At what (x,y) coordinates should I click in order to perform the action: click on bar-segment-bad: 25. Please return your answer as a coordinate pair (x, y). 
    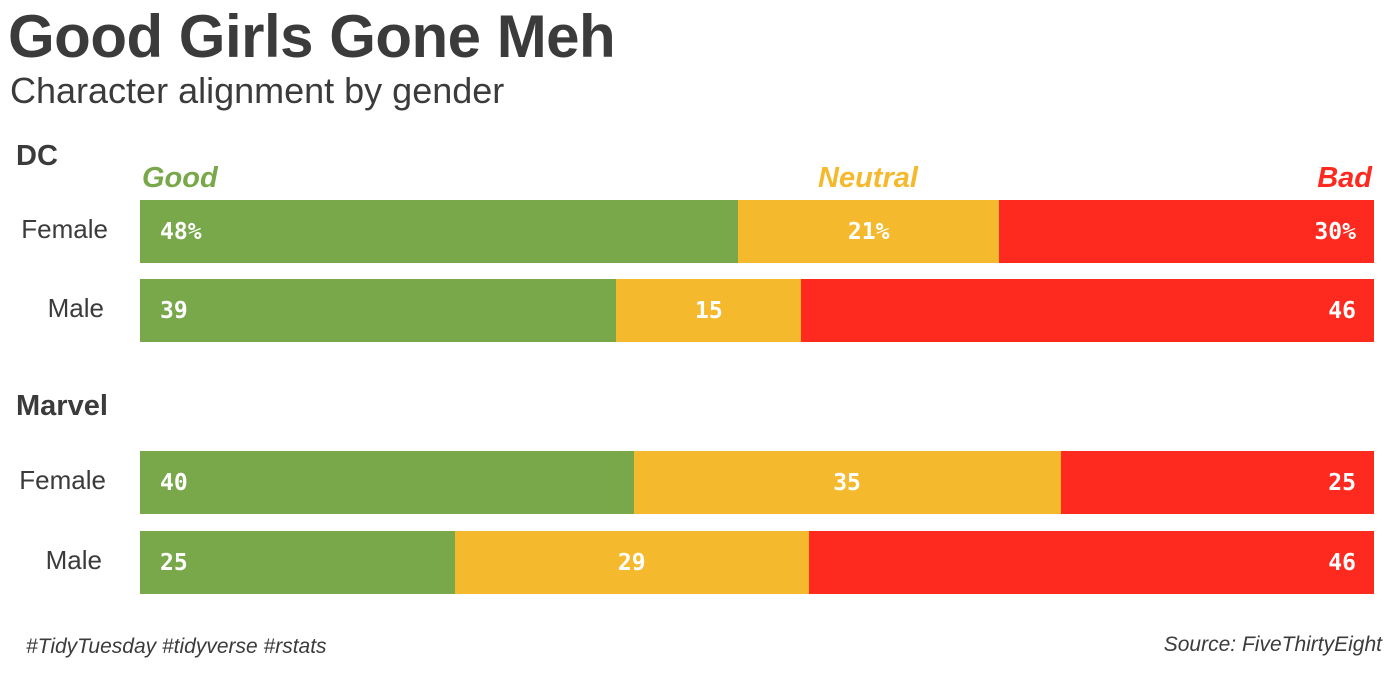
    Looking at the image, I should click on (1217, 482).